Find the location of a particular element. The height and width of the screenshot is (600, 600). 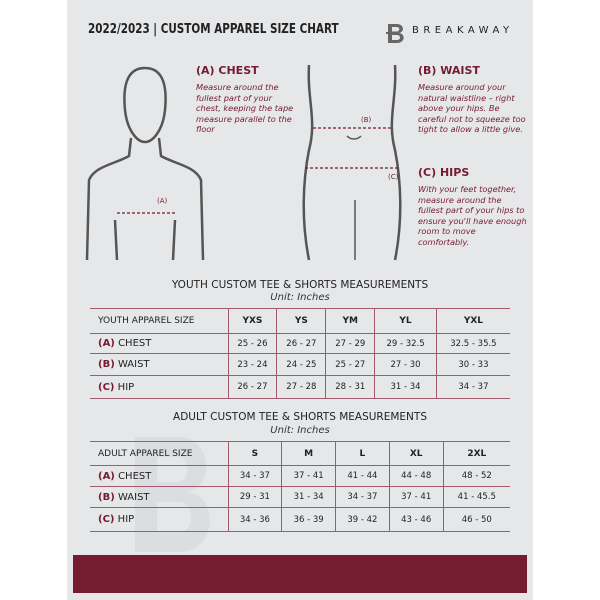

chest-heading: (A) CHEST is located at coordinates (227, 70).